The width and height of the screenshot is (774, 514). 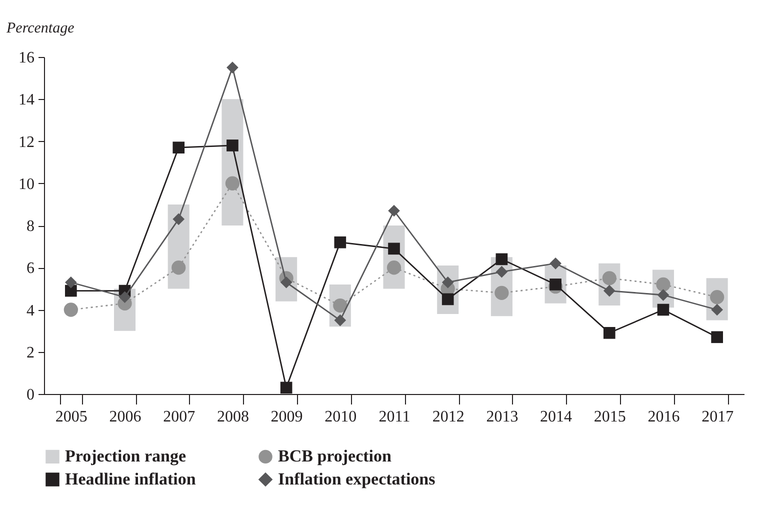 What do you see at coordinates (125, 417) in the screenshot?
I see `x-tick-label: 2006` at bounding box center [125, 417].